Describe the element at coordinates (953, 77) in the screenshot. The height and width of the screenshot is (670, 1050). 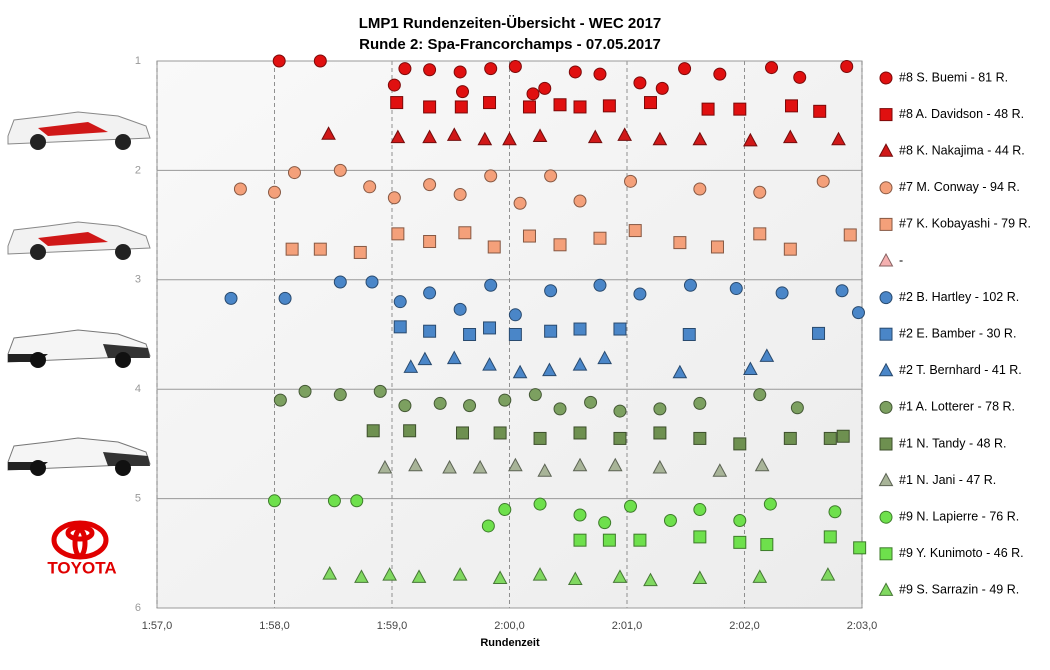
I see `legend-label: #8 S. Buemi - 81 R.` at that location.